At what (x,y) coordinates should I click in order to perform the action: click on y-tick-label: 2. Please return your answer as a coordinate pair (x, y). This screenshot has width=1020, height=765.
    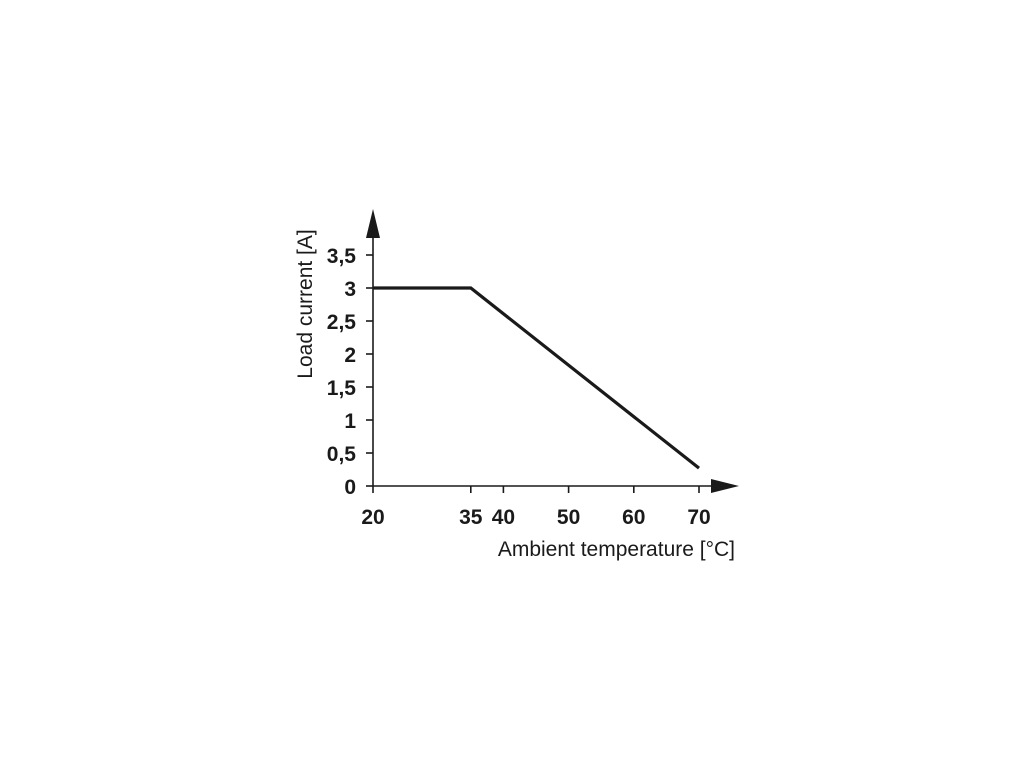
    Looking at the image, I should click on (350, 355).